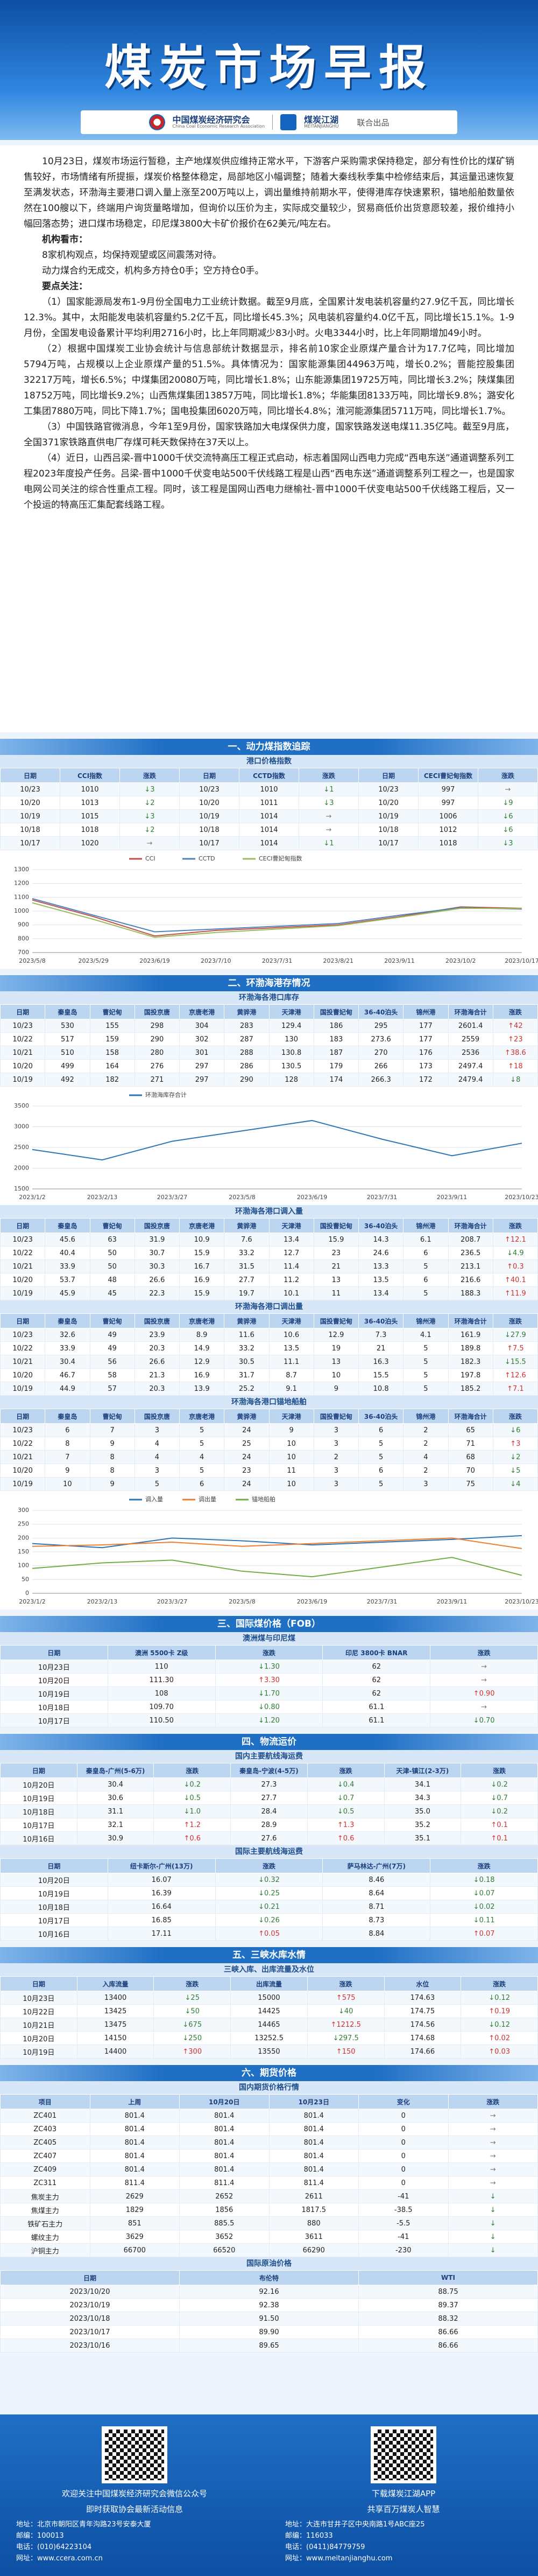 This screenshot has width=538, height=2576. What do you see at coordinates (166, 1094) in the screenshot?
I see `legend-label: 环渤海库存合计` at bounding box center [166, 1094].